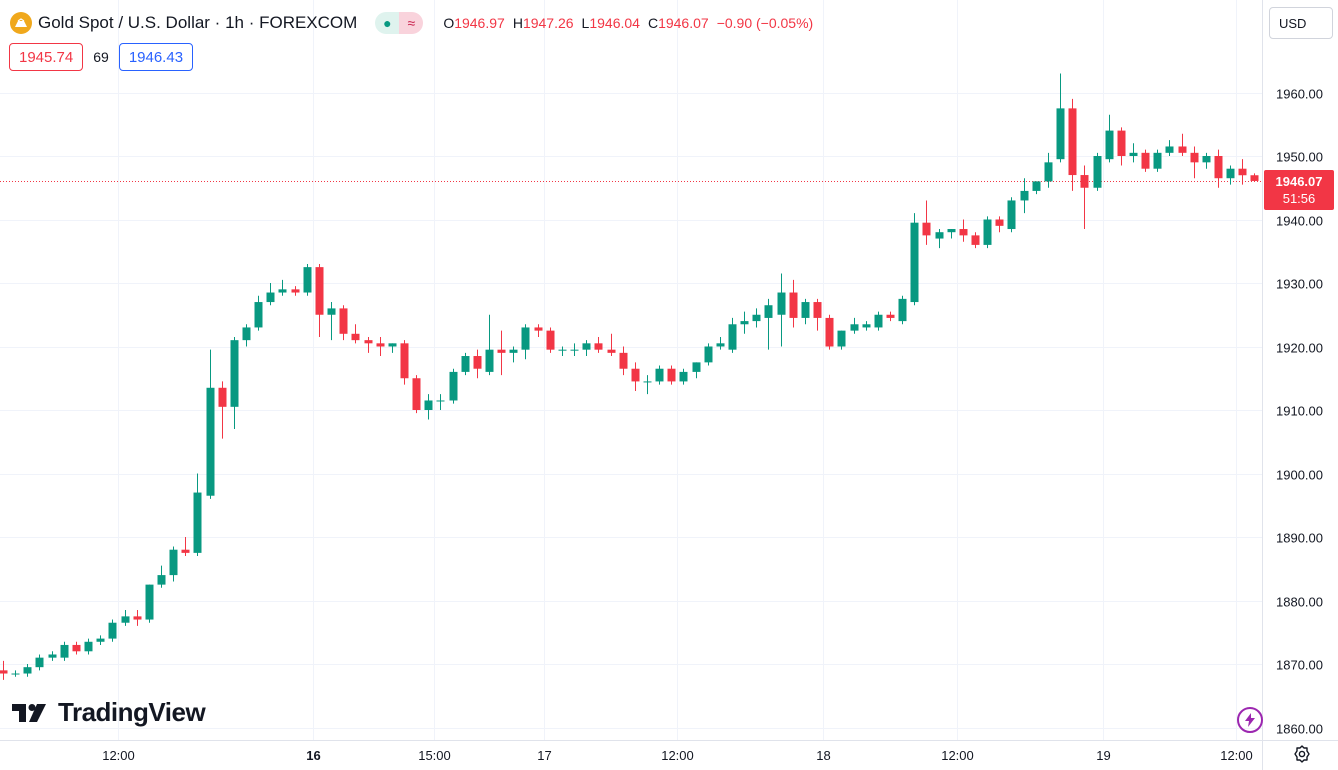  What do you see at coordinates (198, 22) in the screenshot?
I see `symbol-title: Gold Spot / U.S. Dollar · 1h · FOREXCOM` at bounding box center [198, 22].